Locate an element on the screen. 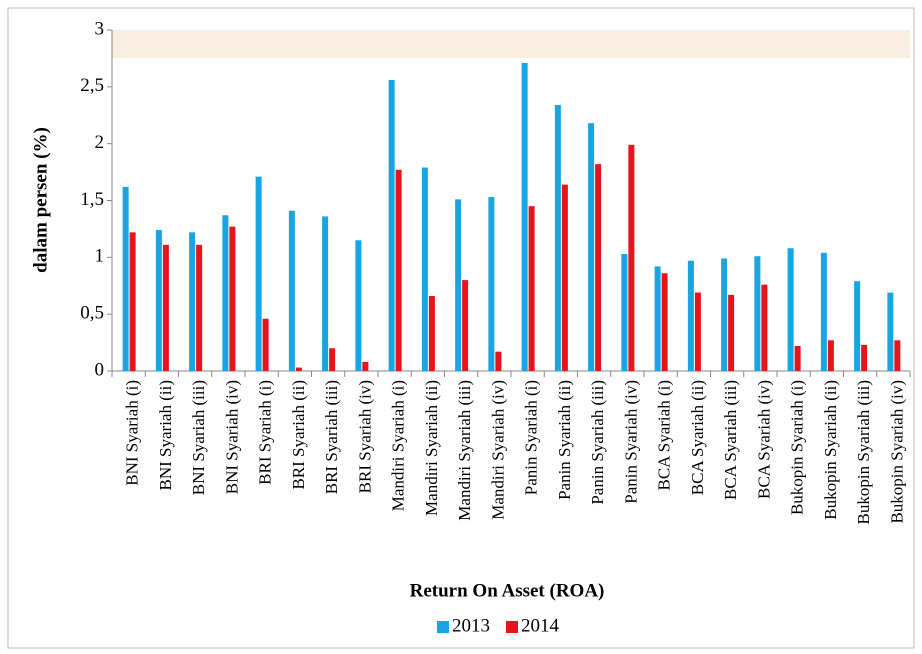 Image resolution: width=922 pixels, height=654 pixels. x-tick-label: BRI Syariah (ii) is located at coordinates (298, 435).